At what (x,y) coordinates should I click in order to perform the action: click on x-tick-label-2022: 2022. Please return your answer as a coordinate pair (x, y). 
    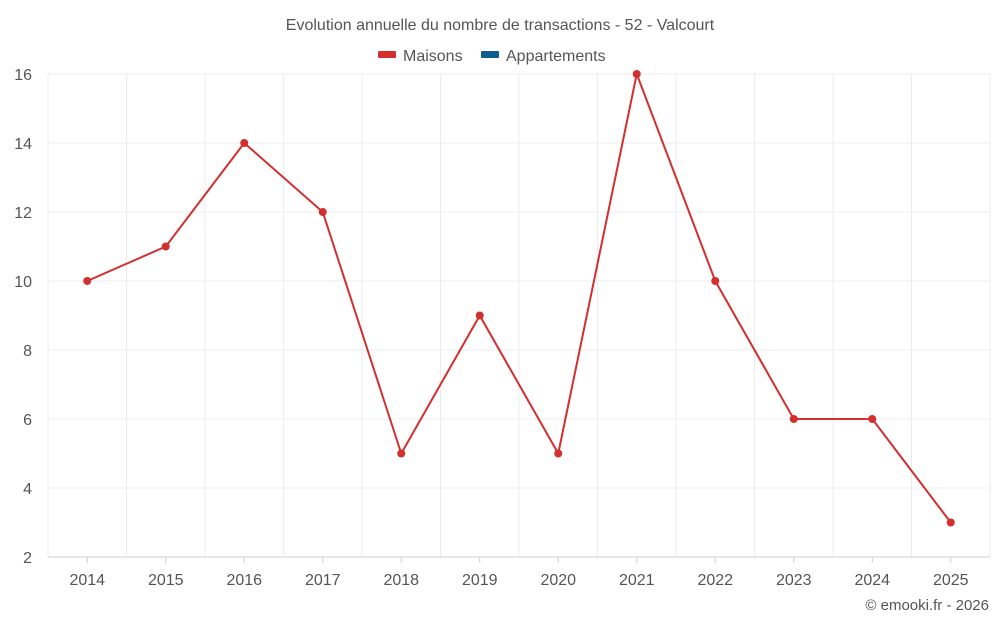
    Looking at the image, I should click on (715, 580).